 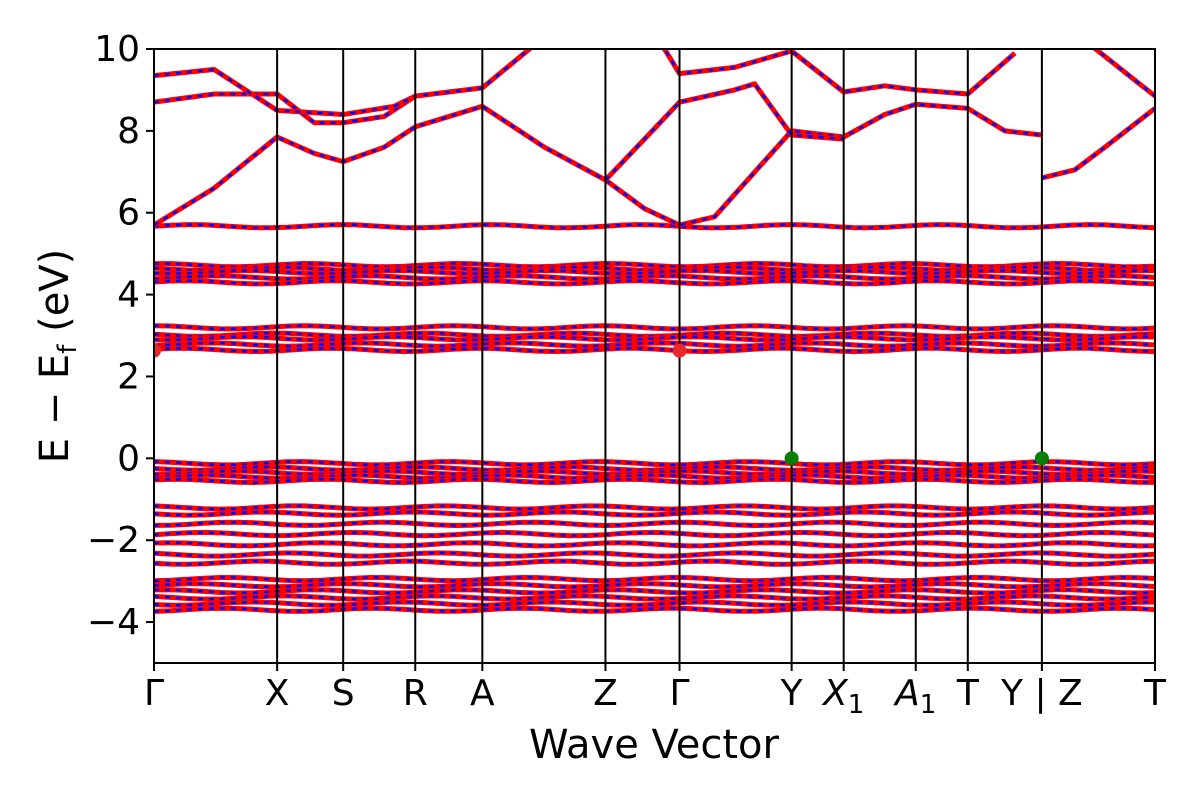 What do you see at coordinates (654, 585) in the screenshot?
I see `band-flat-24-dash` at bounding box center [654, 585].